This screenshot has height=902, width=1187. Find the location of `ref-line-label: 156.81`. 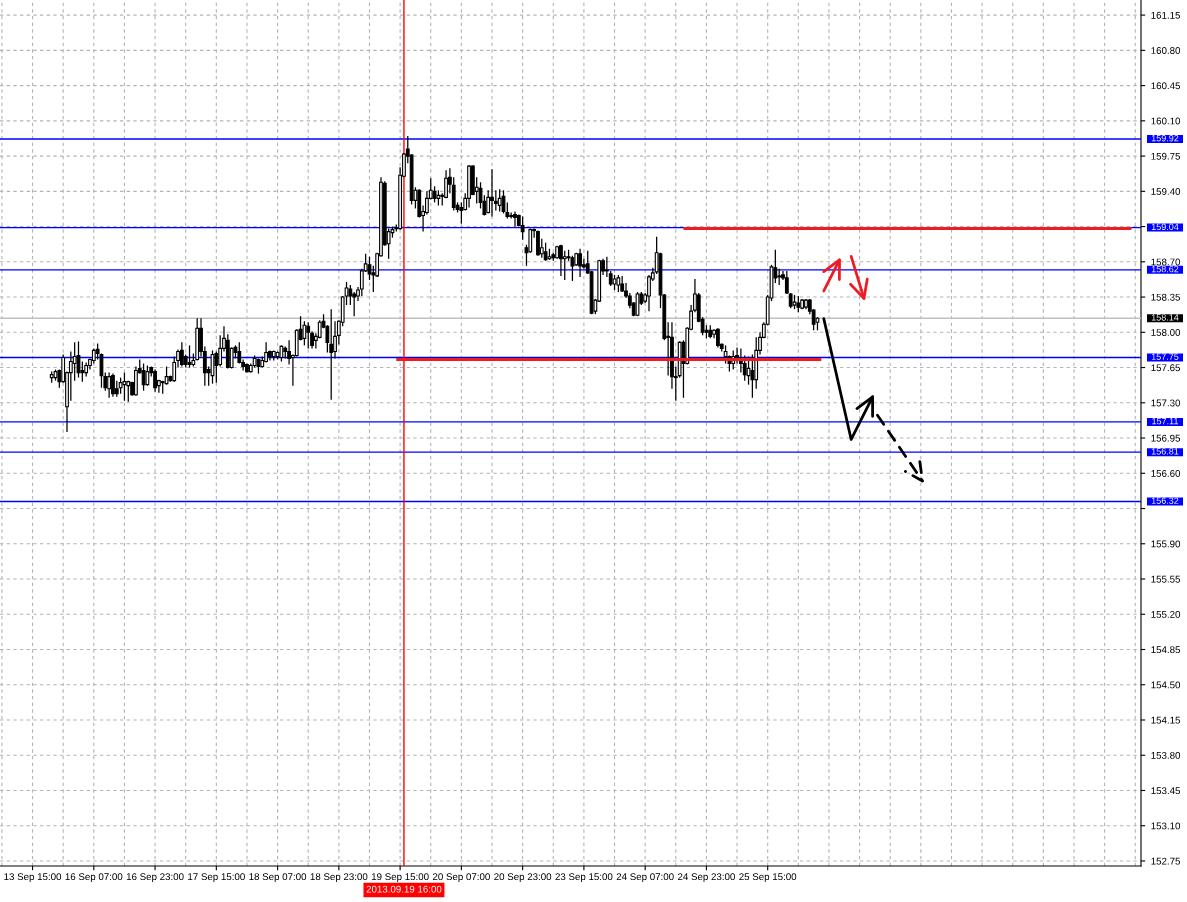

ref-line-label: 156.81 is located at coordinates (1165, 451).